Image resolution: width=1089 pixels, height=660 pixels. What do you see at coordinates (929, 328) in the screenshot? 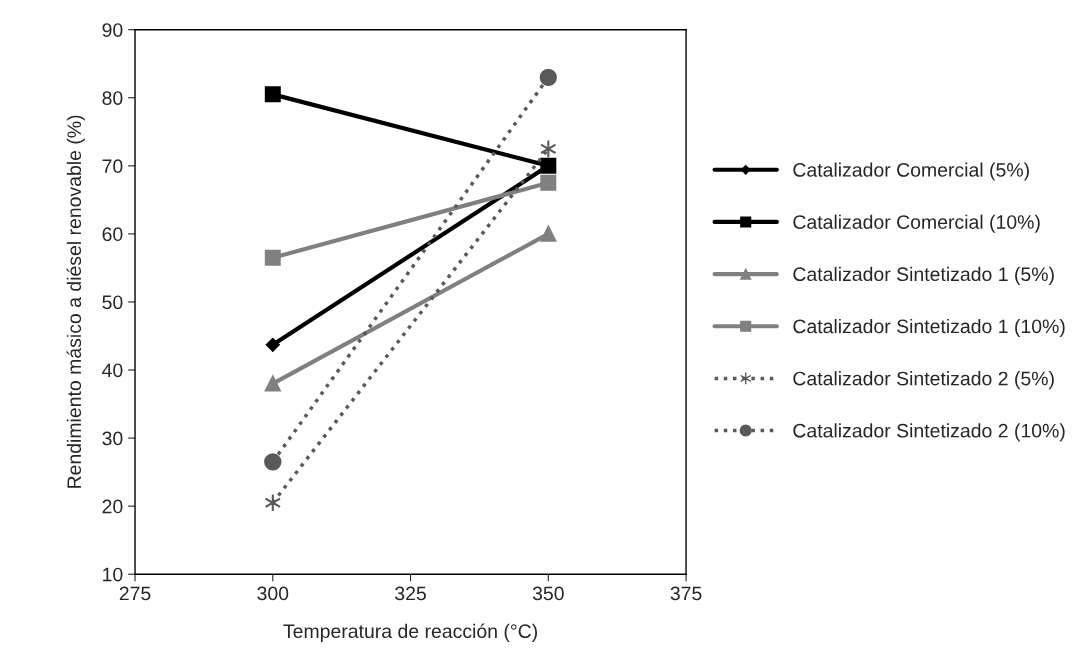
I see `legend-label: Catalizador Sintetizado 1 (10%)` at bounding box center [929, 328].